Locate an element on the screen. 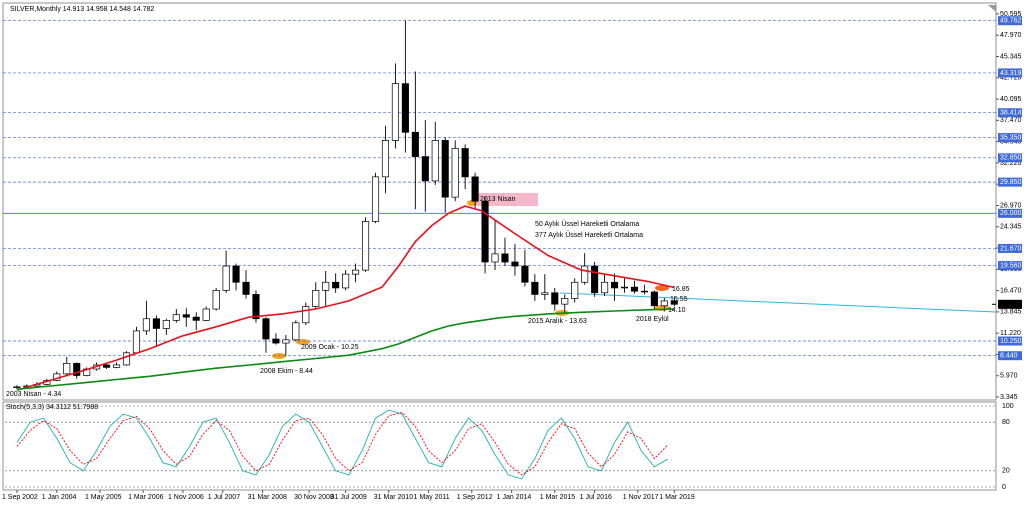  level-label: 49.762 is located at coordinates (1011, 21).